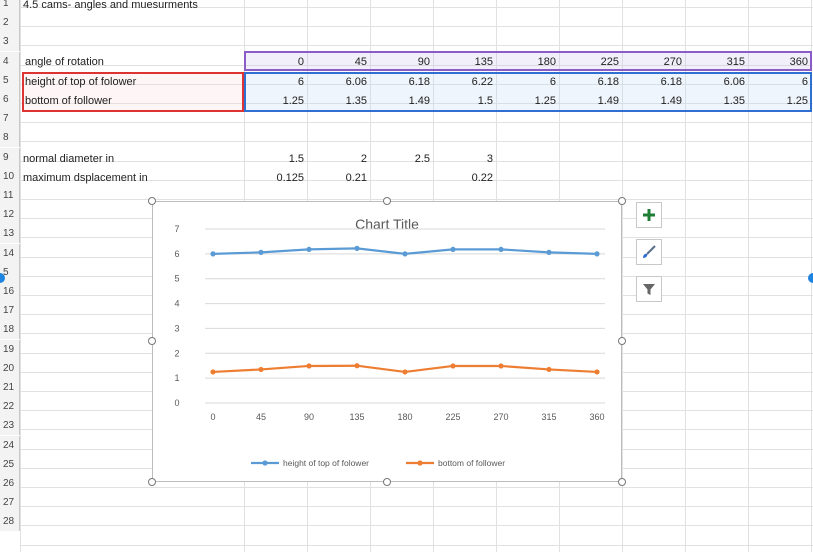  What do you see at coordinates (10, 215) in the screenshot?
I see `row-header: 12` at bounding box center [10, 215].